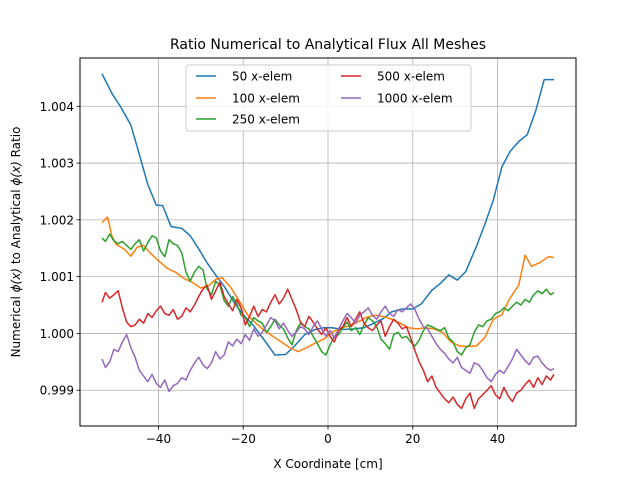 The width and height of the screenshot is (640, 484). I want to click on y-axis-label-part: Numerical, so click(16, 324).